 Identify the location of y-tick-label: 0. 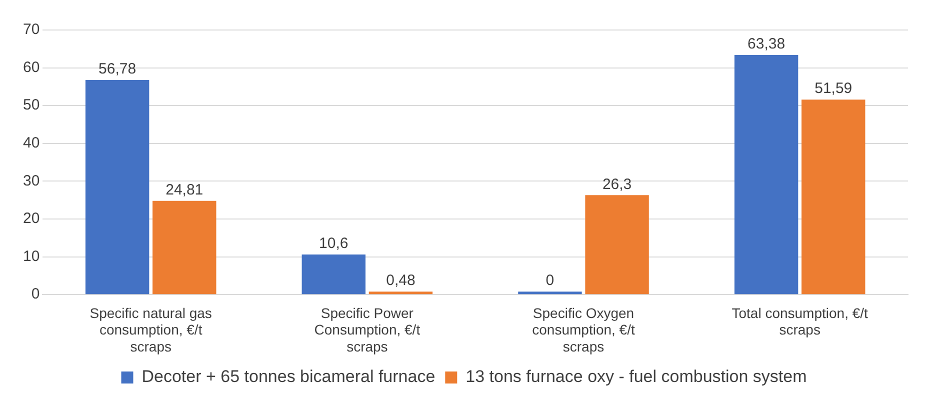
(35, 294).